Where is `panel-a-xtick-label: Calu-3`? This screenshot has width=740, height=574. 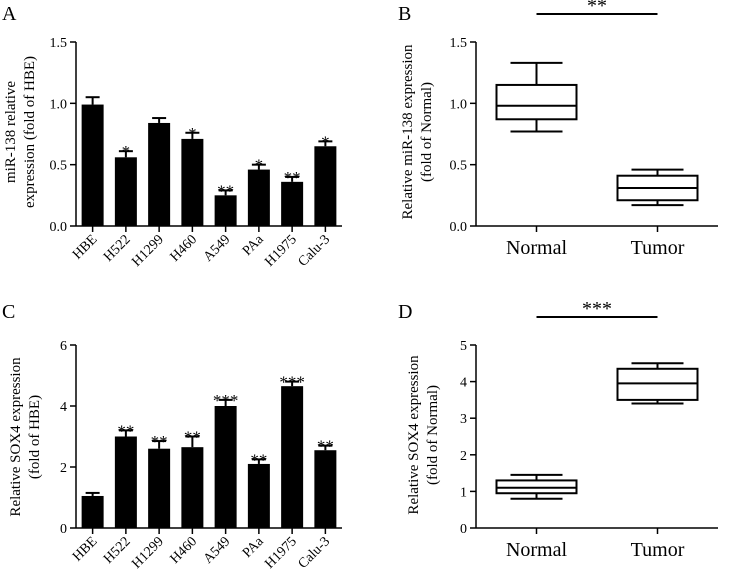
panel-a-xtick-label: Calu-3 is located at coordinates (315, 251).